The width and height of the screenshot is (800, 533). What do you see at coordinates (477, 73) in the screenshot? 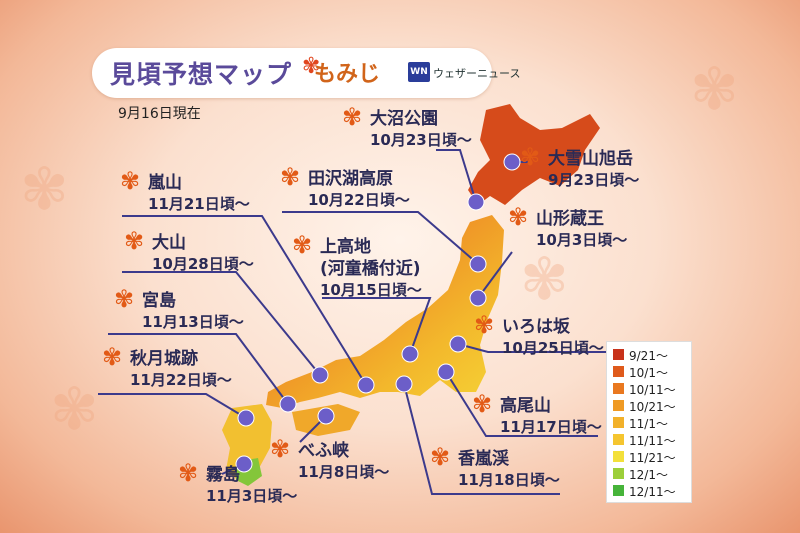
I see `weathernews-name: ウェザーニュース` at bounding box center [477, 73].